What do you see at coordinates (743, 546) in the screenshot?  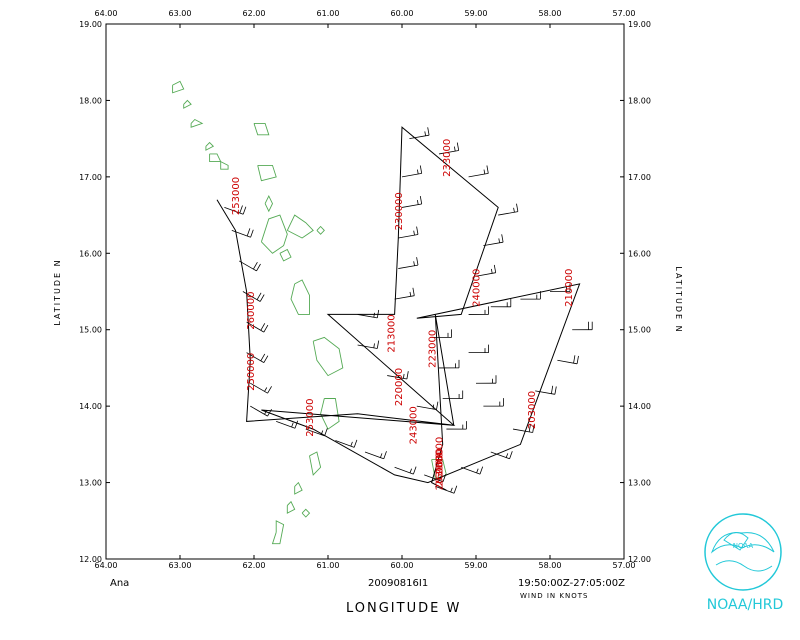 I see `logo-seal-text: NOAA` at bounding box center [743, 546].